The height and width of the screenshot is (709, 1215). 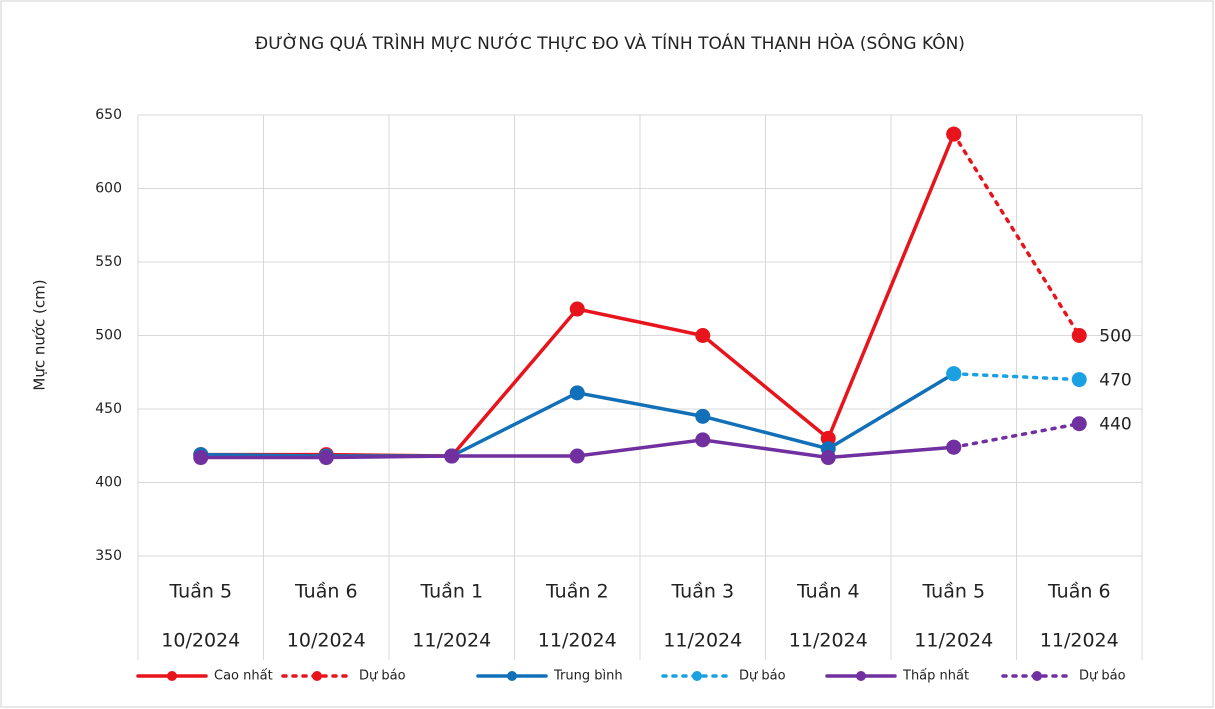 What do you see at coordinates (108, 483) in the screenshot?
I see `y-tick-label: 400` at bounding box center [108, 483].